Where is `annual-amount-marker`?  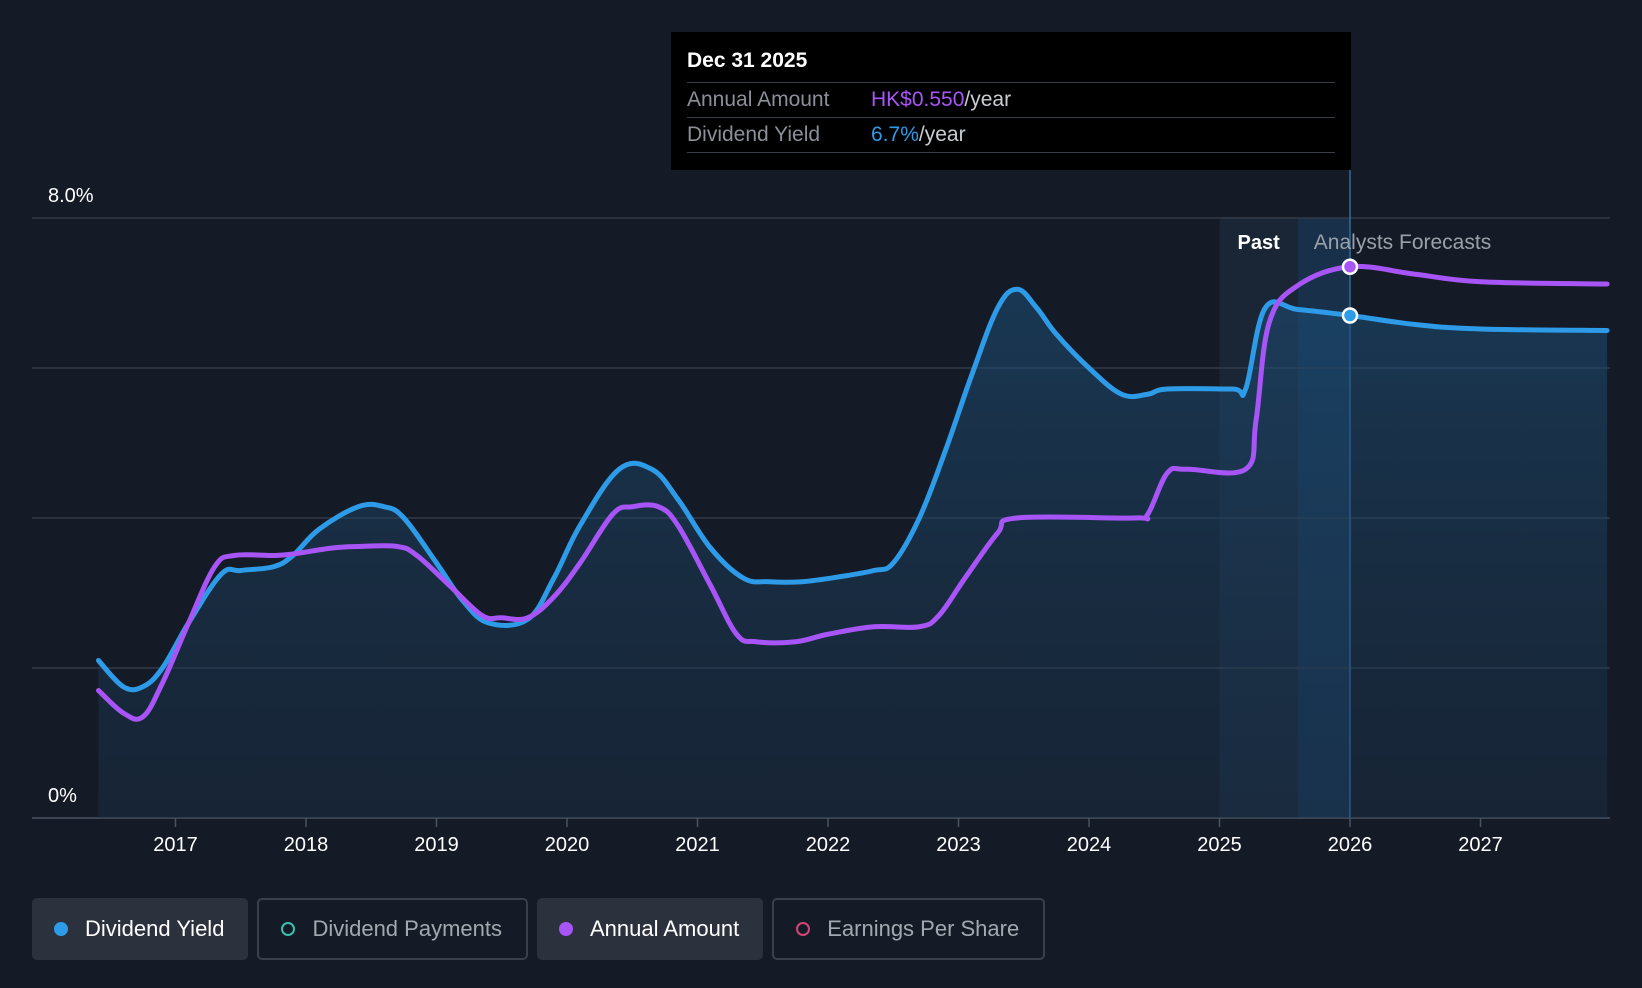 annual-amount-marker is located at coordinates (1350, 266).